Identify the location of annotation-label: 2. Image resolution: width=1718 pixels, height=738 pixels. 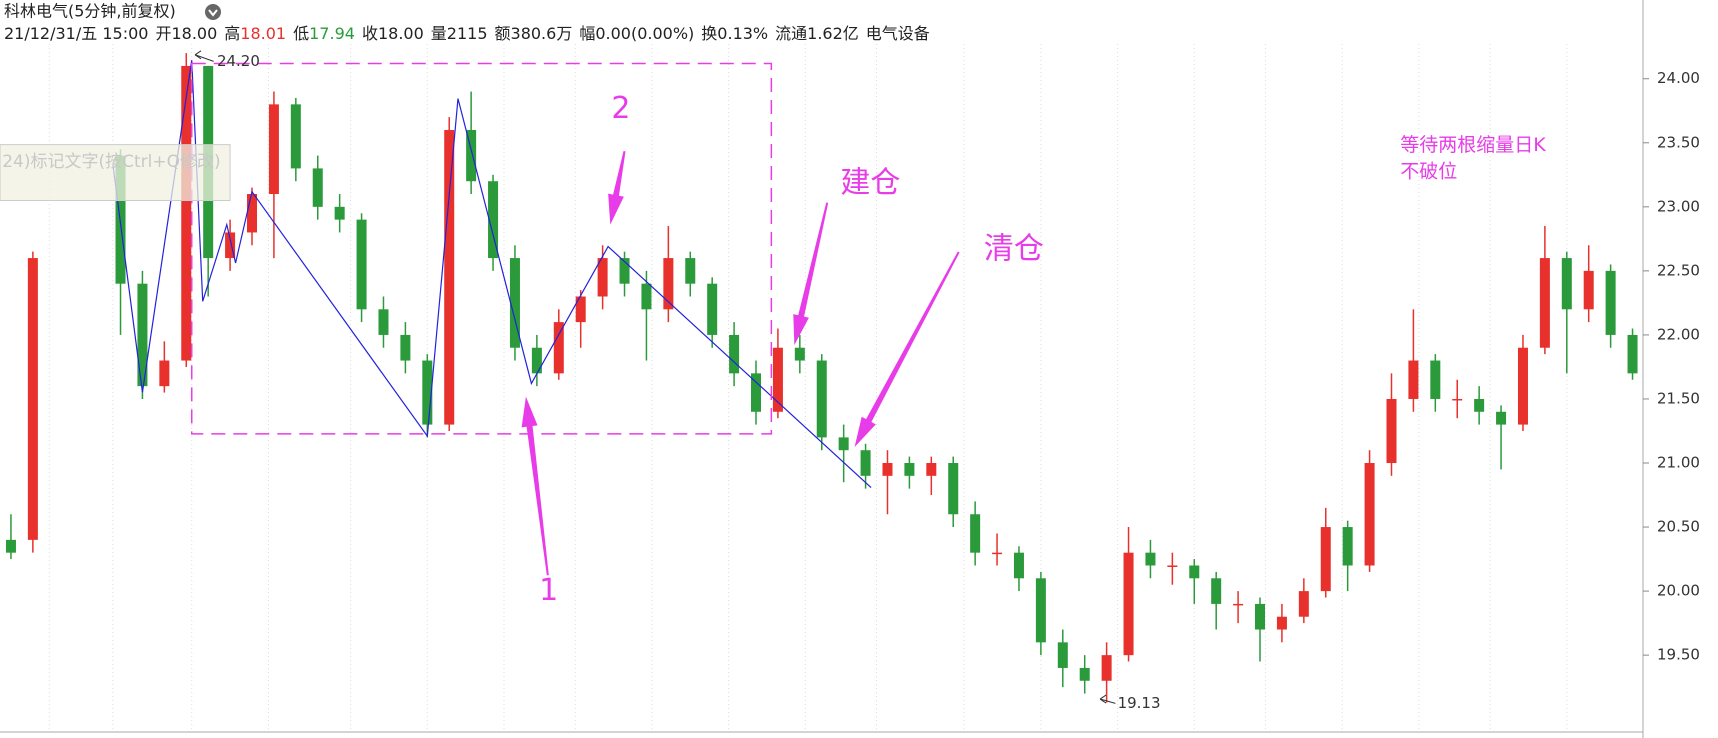
(620, 108).